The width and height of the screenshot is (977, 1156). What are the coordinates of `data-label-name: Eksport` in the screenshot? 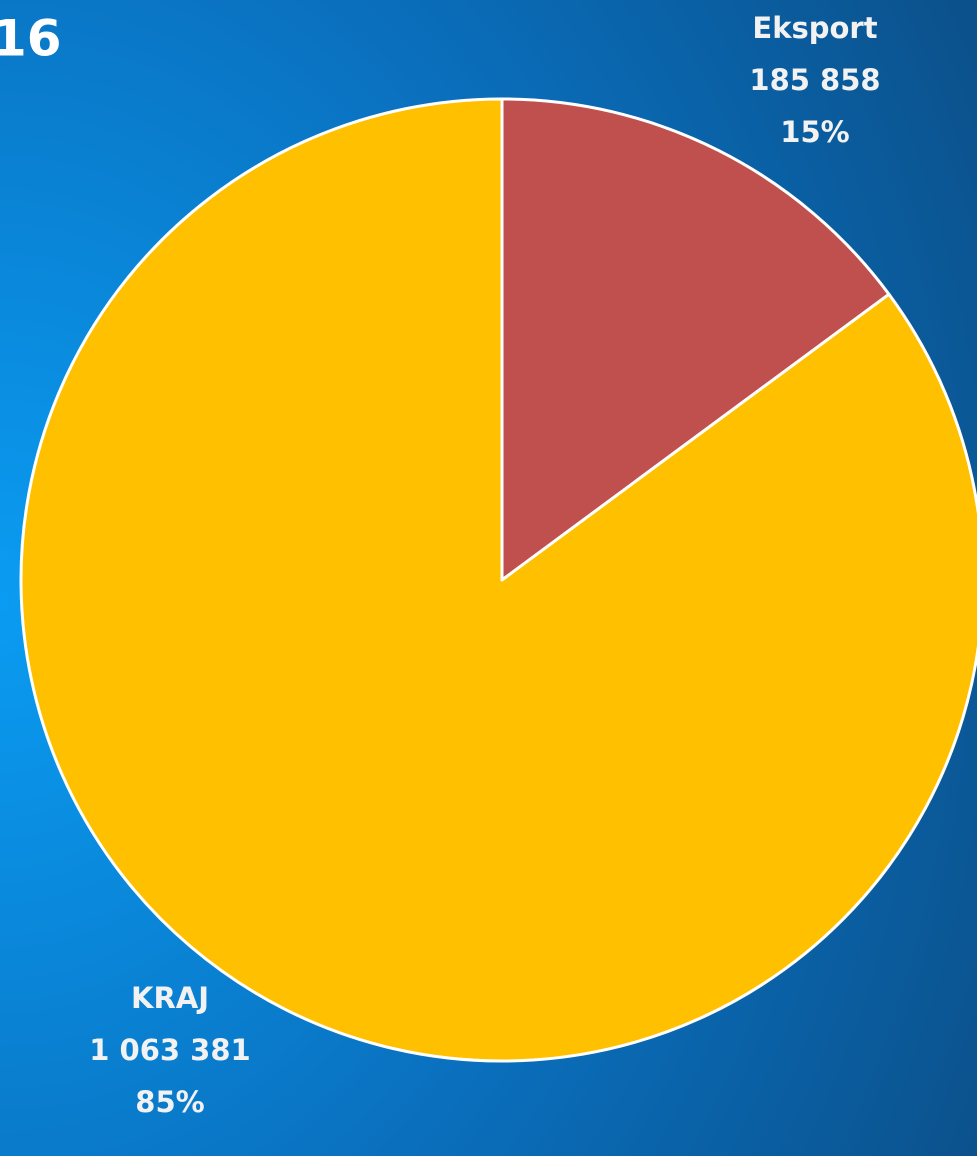 It's located at (814, 28).